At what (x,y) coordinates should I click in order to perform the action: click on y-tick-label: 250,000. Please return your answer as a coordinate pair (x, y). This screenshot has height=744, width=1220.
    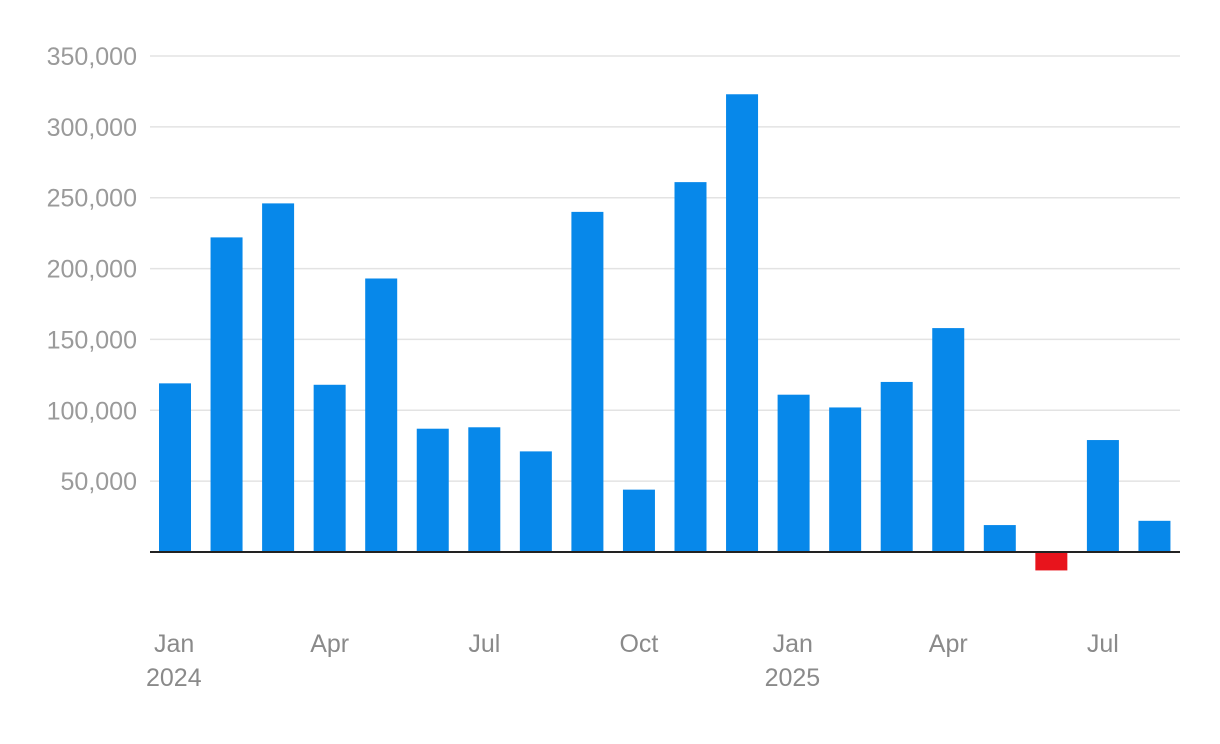
    Looking at the image, I should click on (92, 199).